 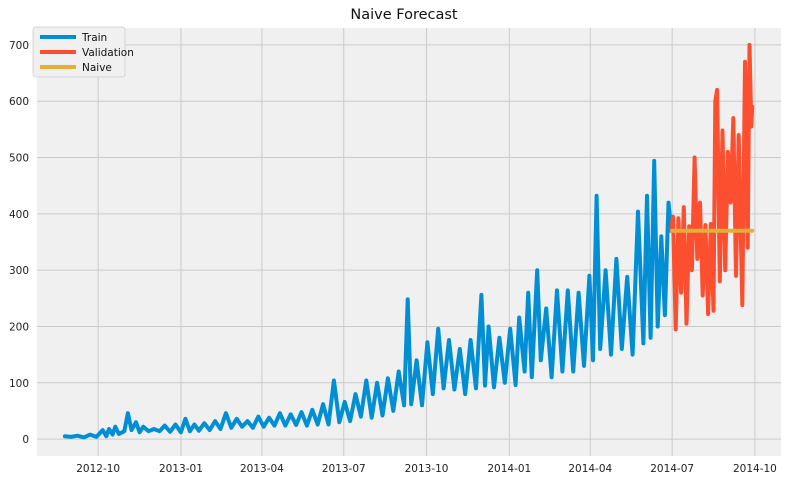 I want to click on y-tick-label-7: 700, so click(x=19, y=46).